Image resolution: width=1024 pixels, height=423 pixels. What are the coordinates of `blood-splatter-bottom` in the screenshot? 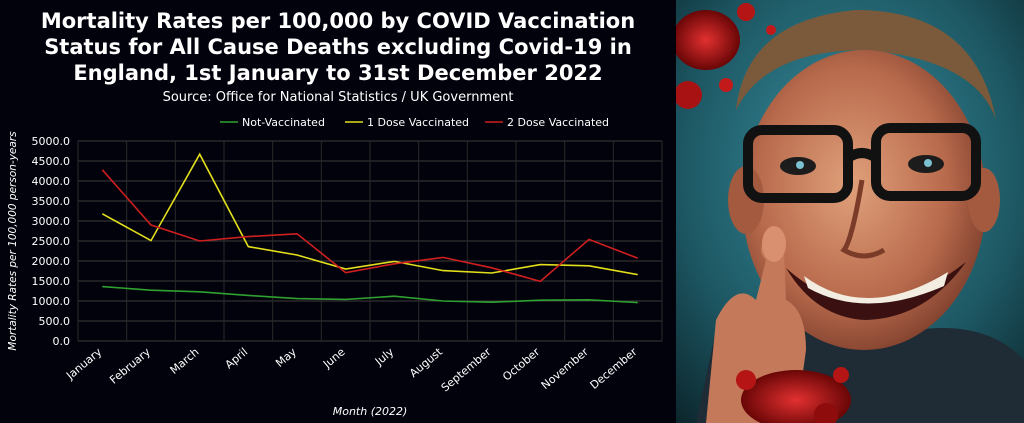 It's located at (793, 395).